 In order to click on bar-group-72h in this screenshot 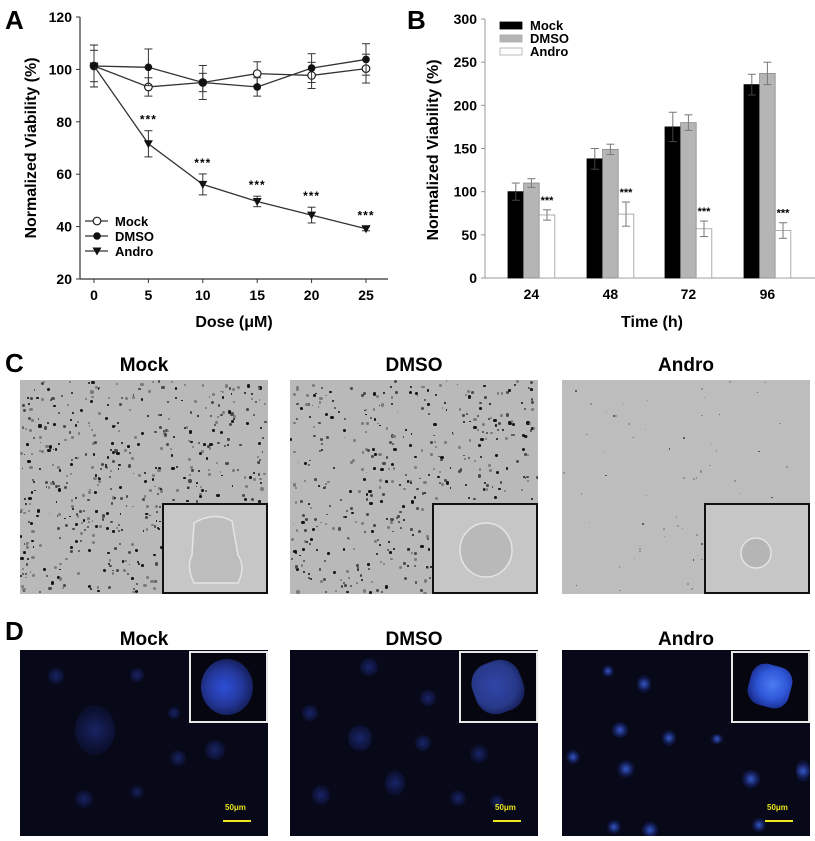, I will do `click(688, 195)`.